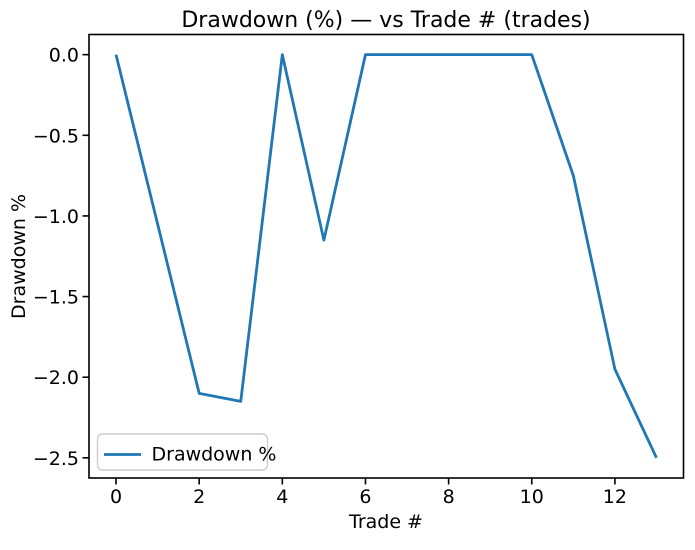  Describe the element at coordinates (449, 497) in the screenshot. I see `x-tick-label: 8` at that location.